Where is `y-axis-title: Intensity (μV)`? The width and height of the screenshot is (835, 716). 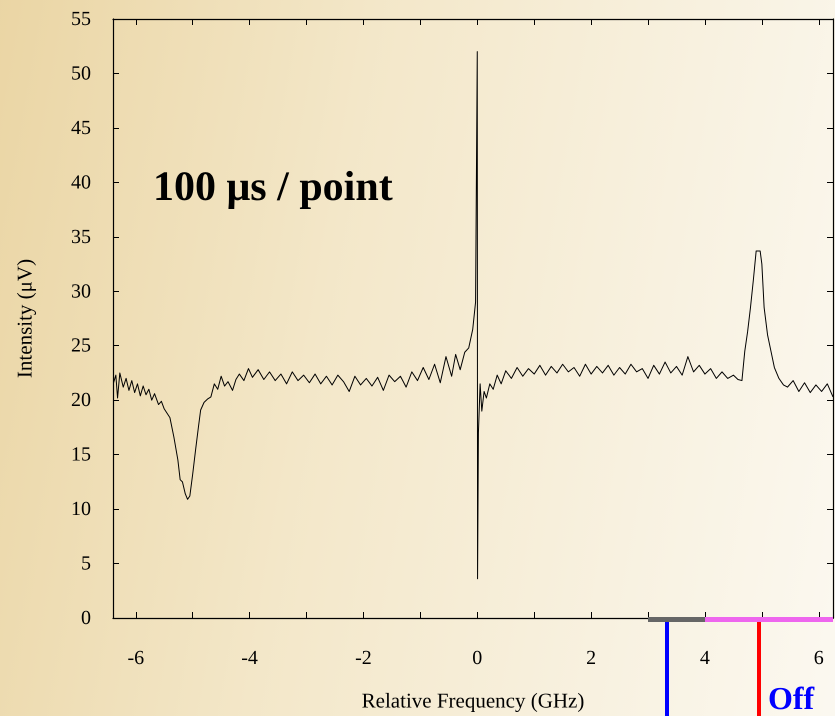 y-axis-title: Intensity (μV) is located at coordinates (24, 318).